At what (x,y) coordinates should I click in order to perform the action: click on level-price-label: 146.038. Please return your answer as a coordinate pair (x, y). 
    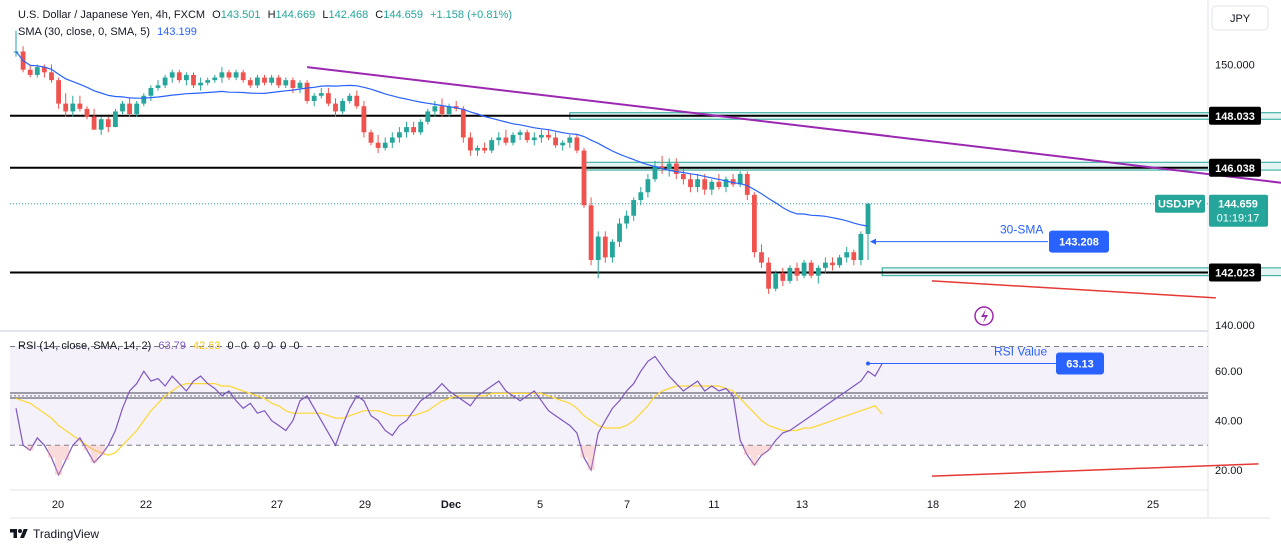
    Looking at the image, I should click on (1235, 169).